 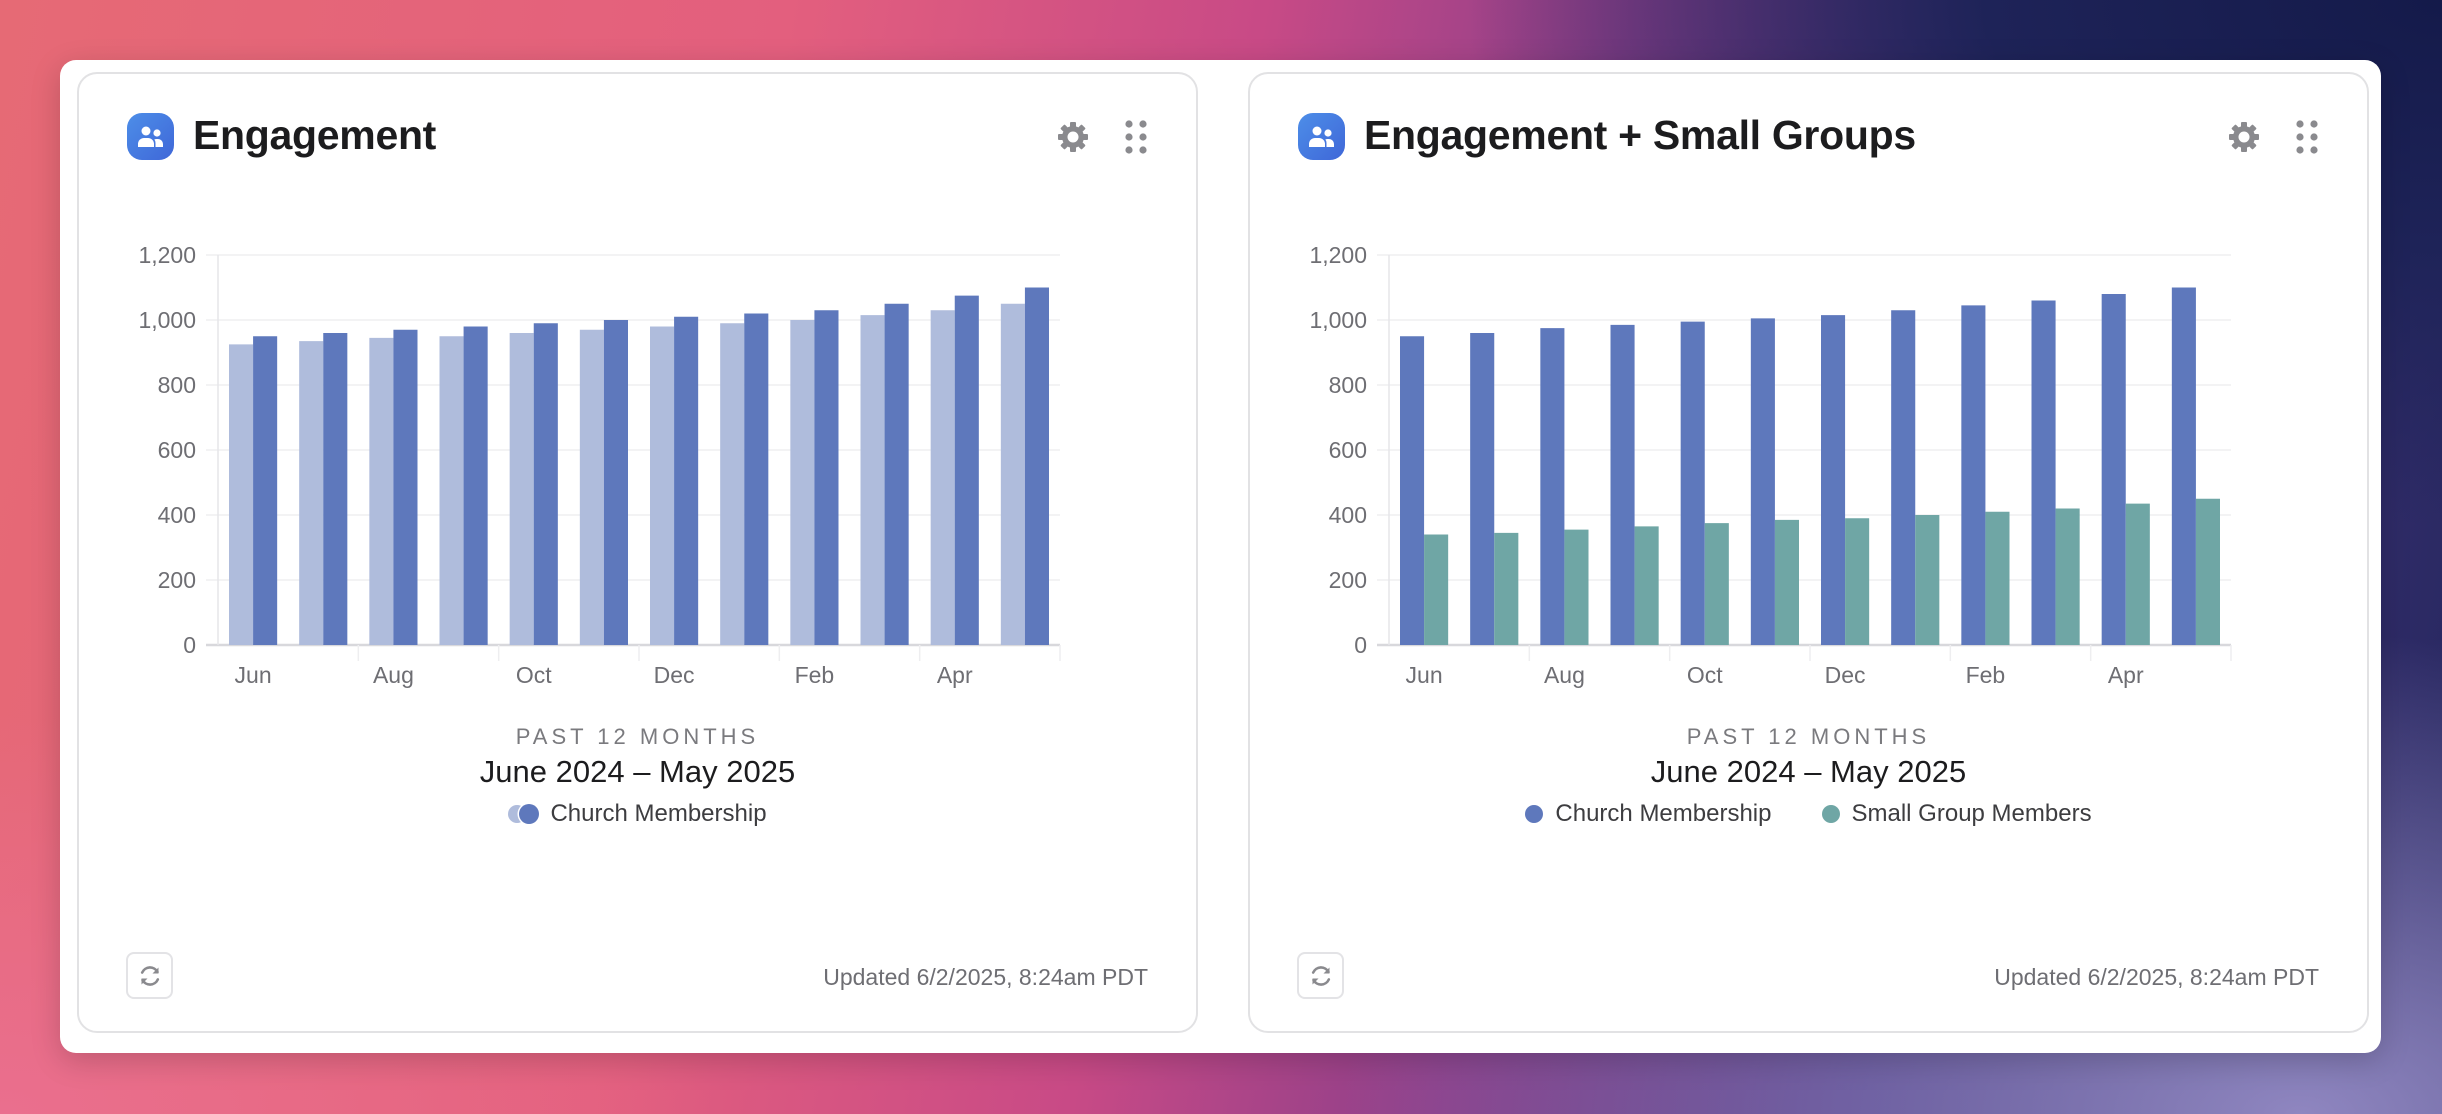 I want to click on chart-legend: Church Membership, so click(x=637, y=814).